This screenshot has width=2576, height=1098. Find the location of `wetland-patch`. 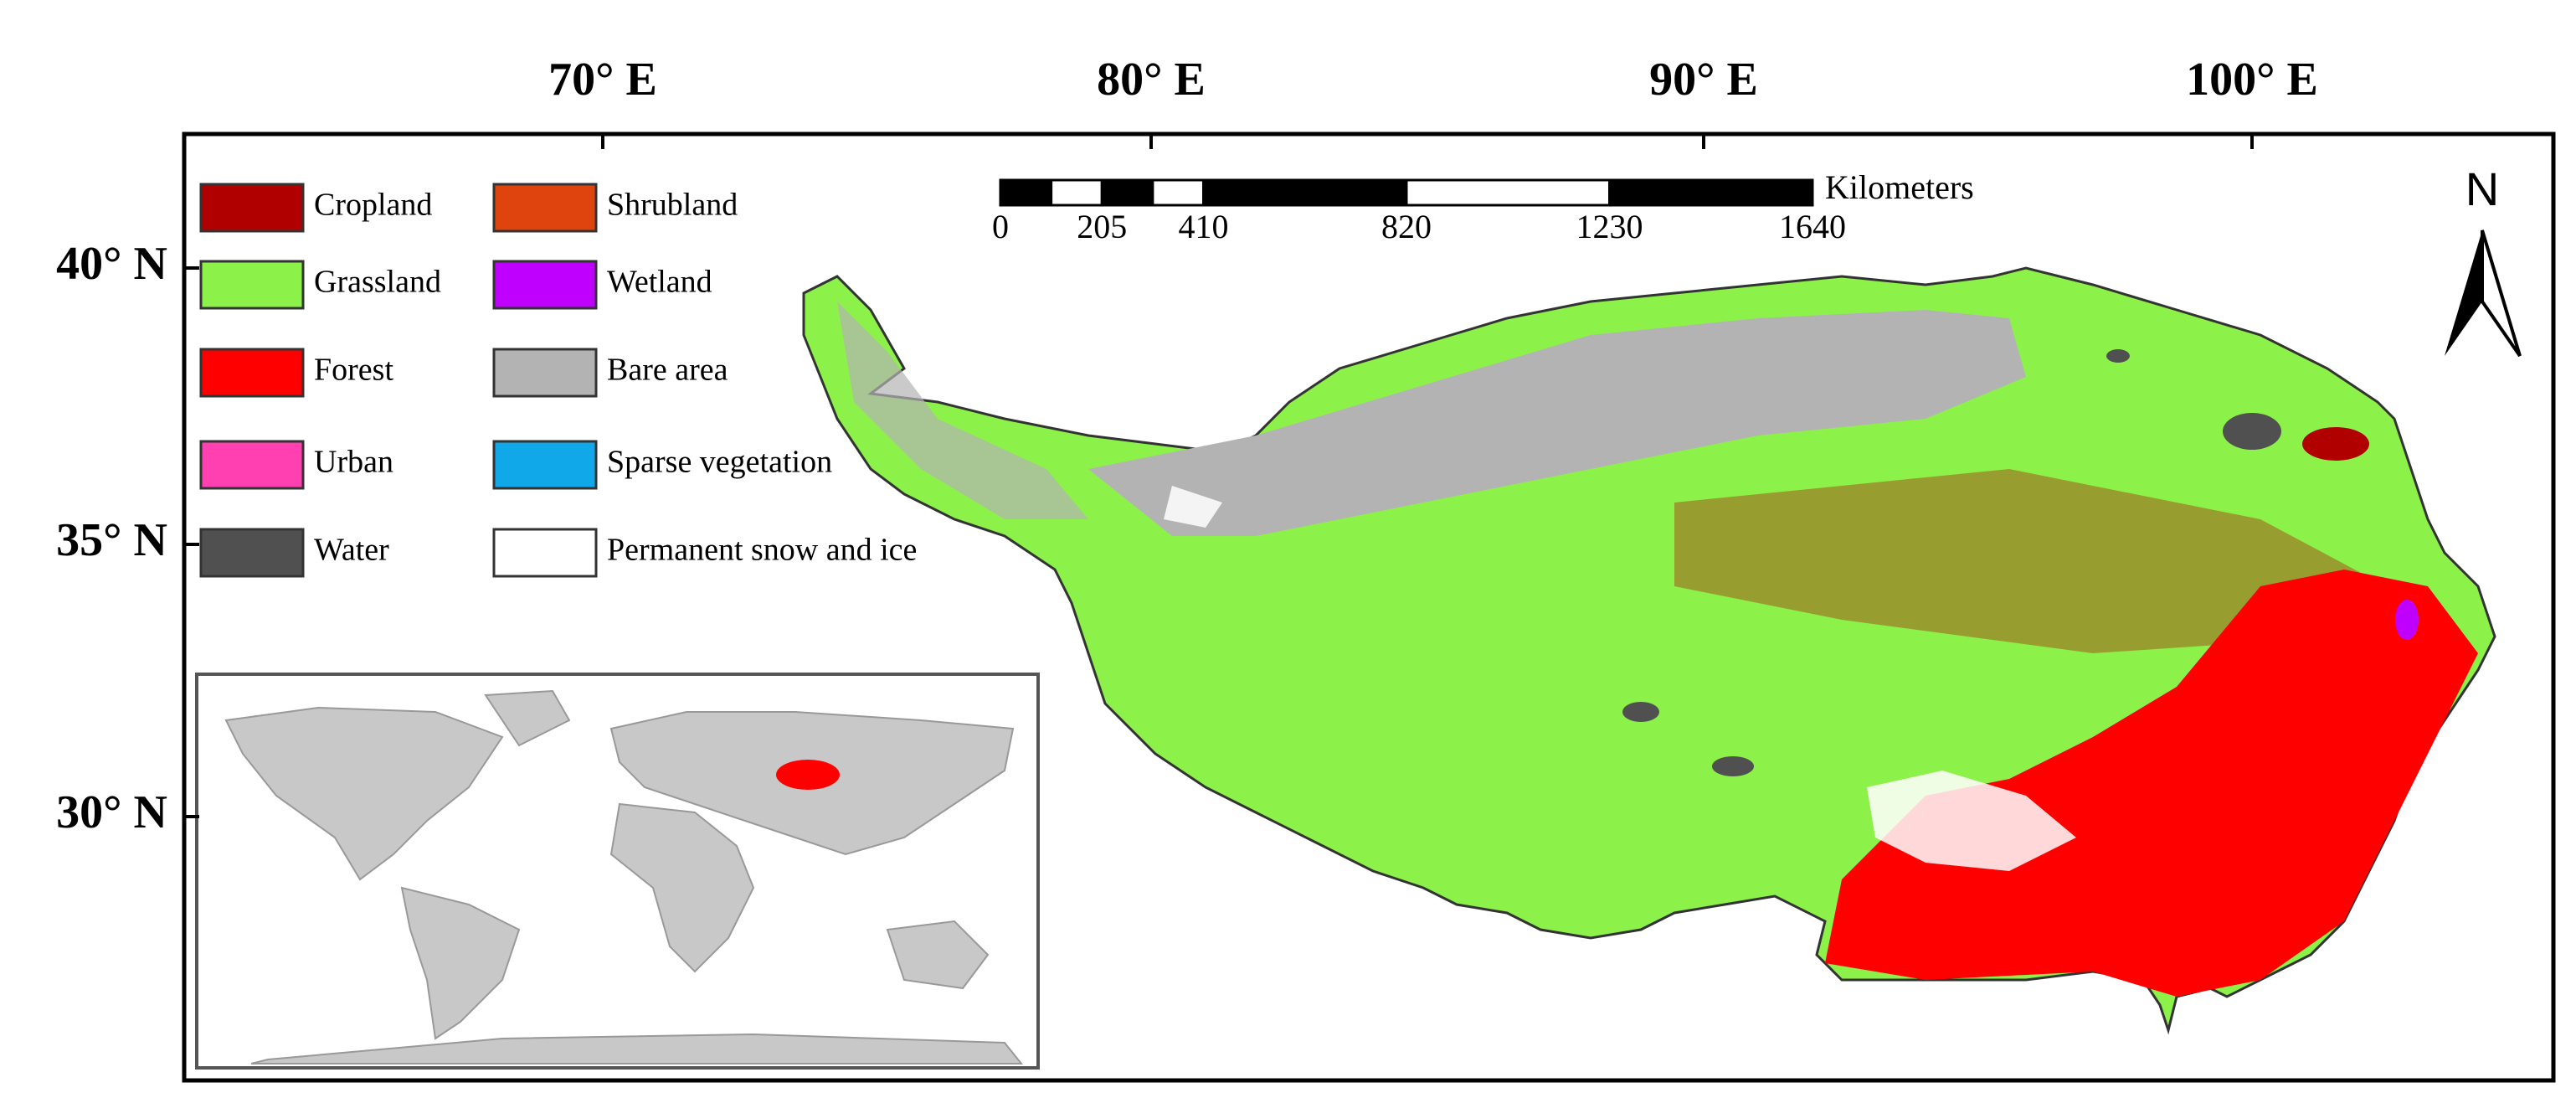

wetland-patch is located at coordinates (2407, 620).